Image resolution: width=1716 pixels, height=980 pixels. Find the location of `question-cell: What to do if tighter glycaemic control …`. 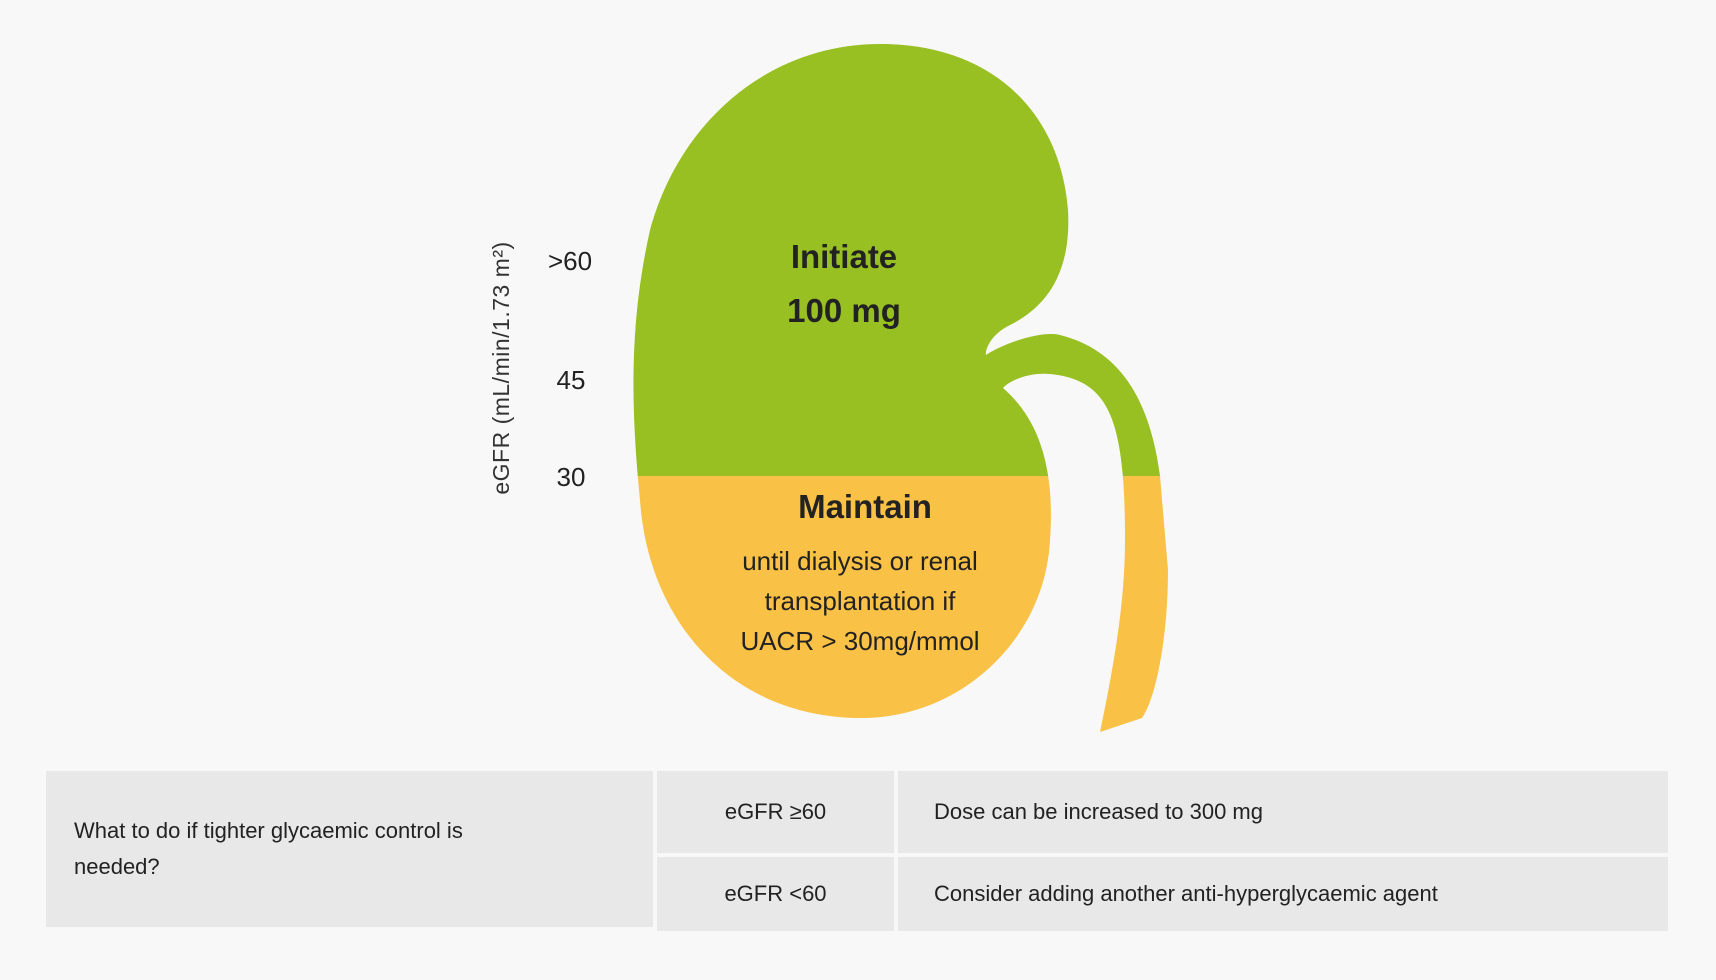

question-cell: What to do if tighter glycaemic control … is located at coordinates (351, 851).